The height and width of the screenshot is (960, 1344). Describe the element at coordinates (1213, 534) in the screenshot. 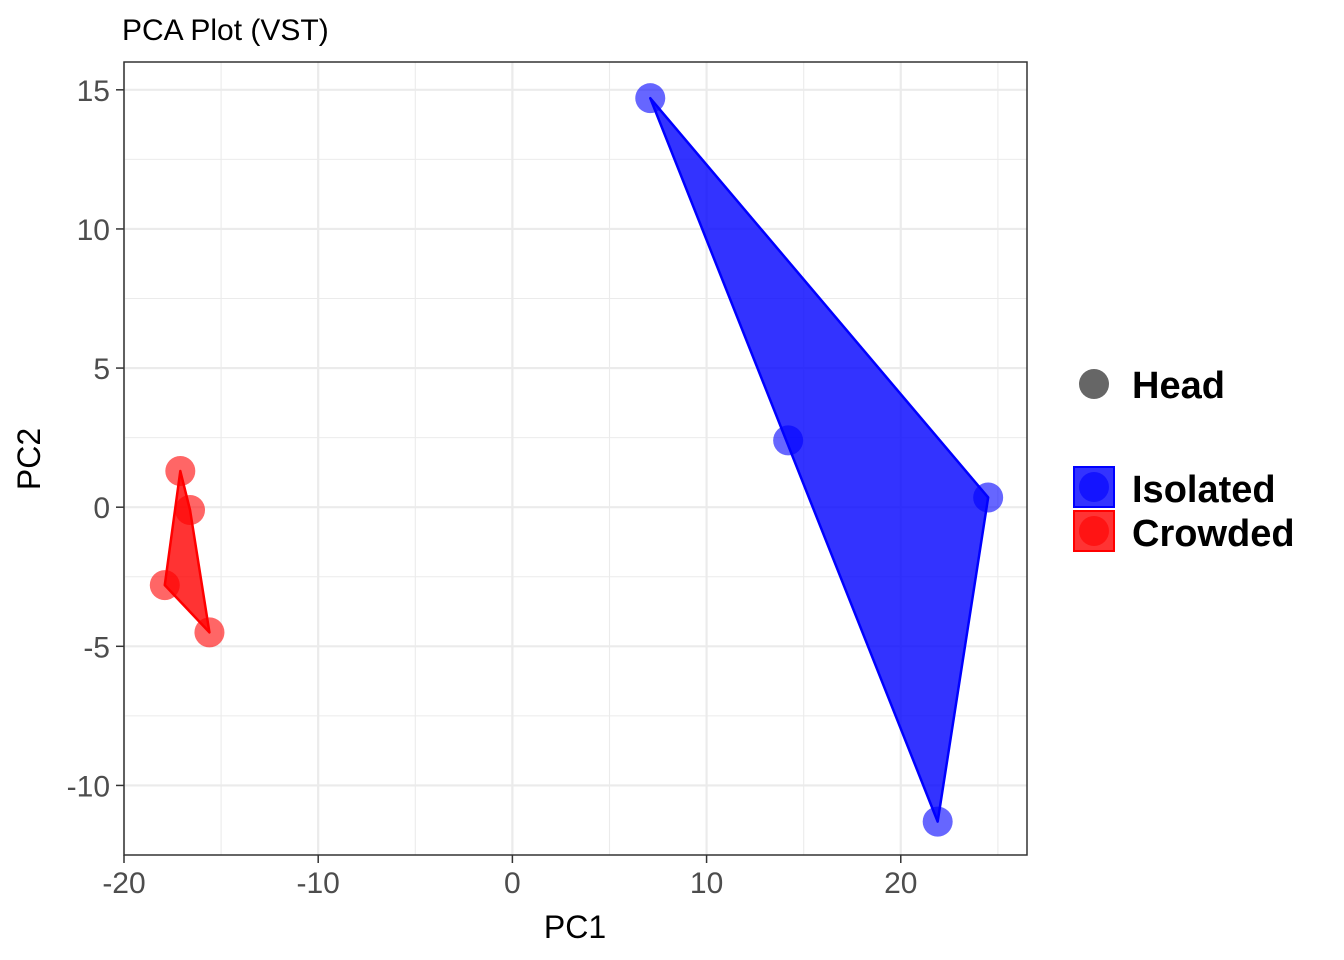

I see `legend-label-crowded: Crowded` at that location.